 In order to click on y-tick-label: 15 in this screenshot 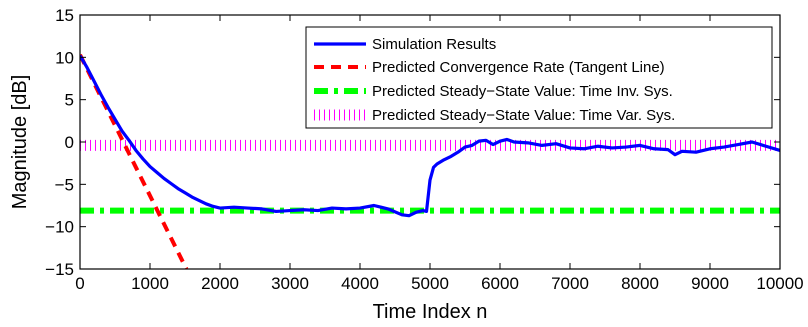, I will do `click(64, 15)`.